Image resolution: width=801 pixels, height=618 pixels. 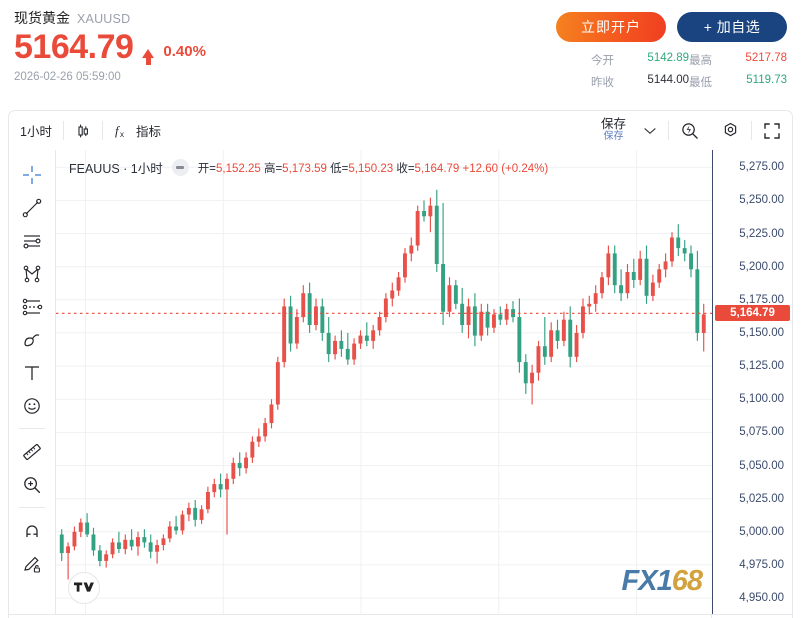 What do you see at coordinates (687, 581) in the screenshot?
I see `brand-part-2: 68` at bounding box center [687, 581].